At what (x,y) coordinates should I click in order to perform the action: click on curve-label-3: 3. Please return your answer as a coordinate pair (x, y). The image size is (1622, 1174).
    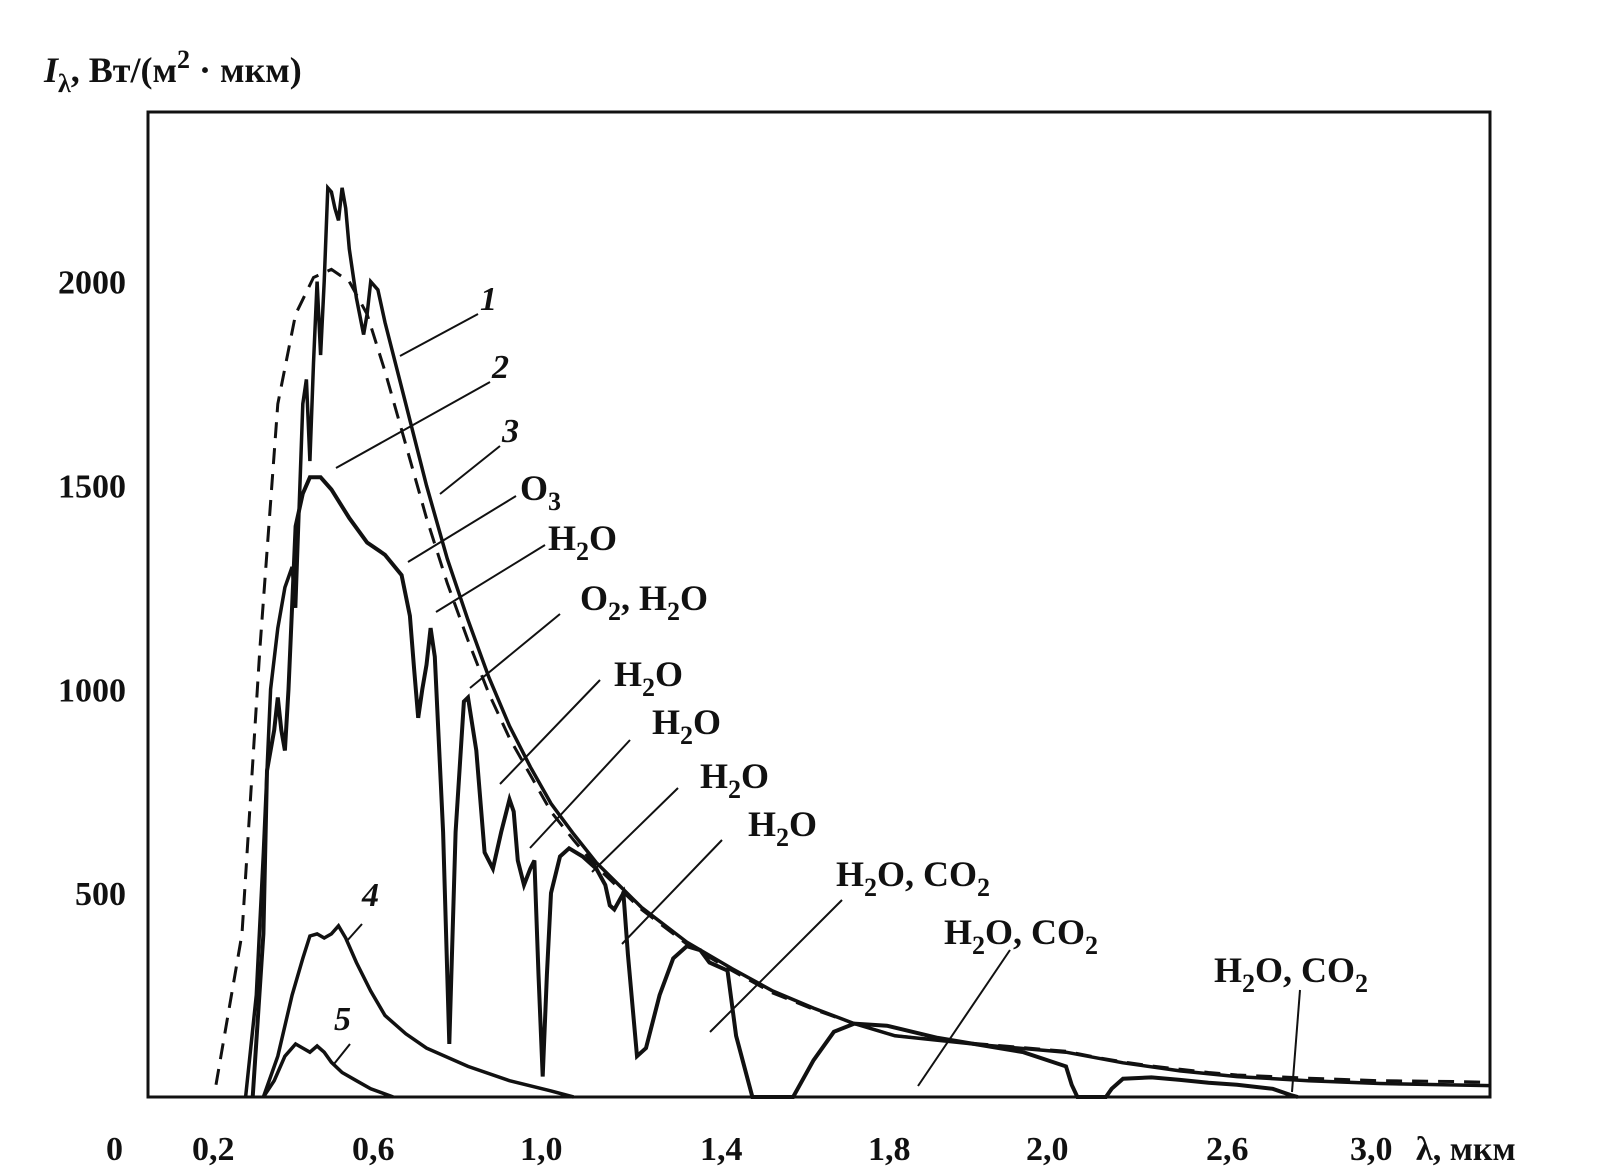
    Looking at the image, I should click on (510, 431).